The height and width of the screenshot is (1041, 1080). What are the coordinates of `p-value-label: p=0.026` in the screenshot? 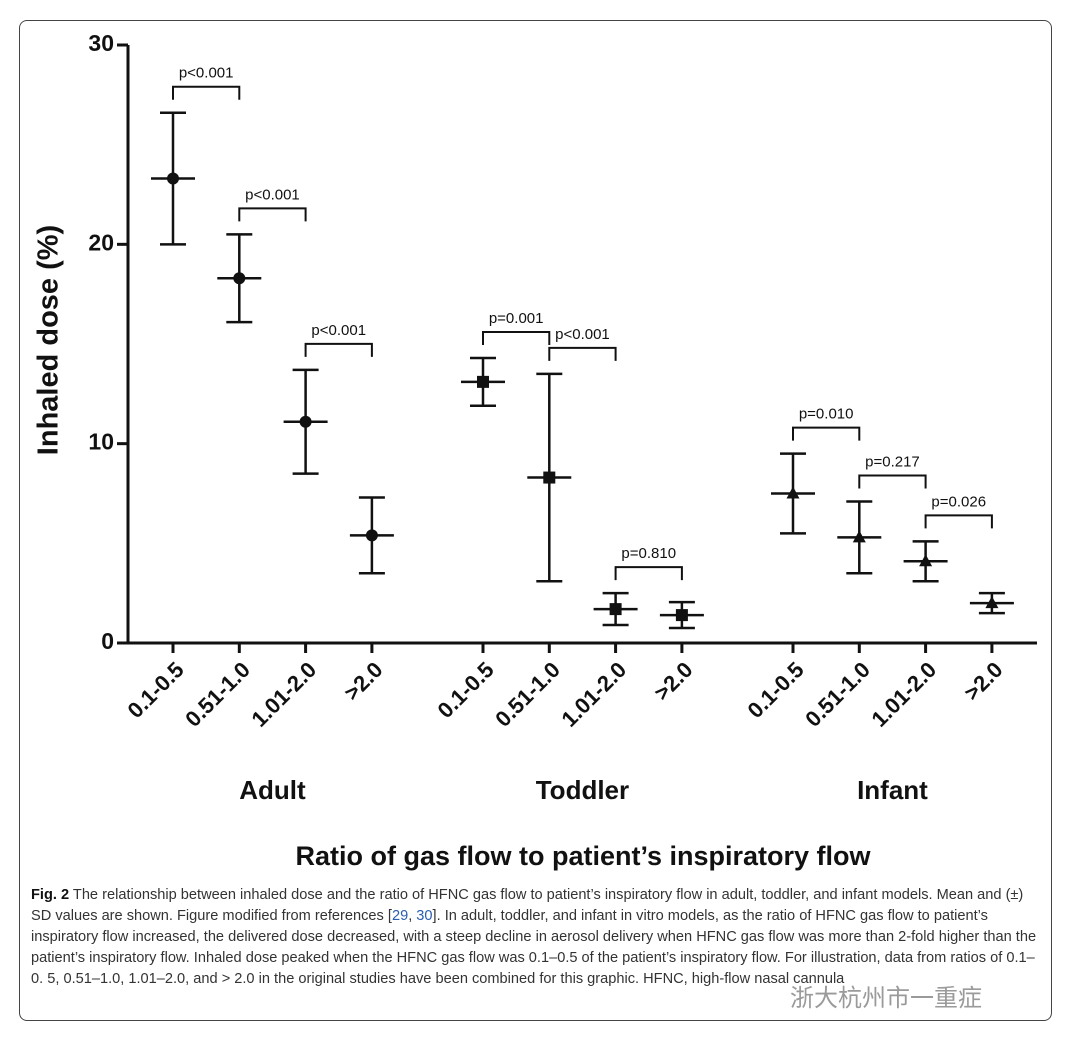 It's located at (958, 501).